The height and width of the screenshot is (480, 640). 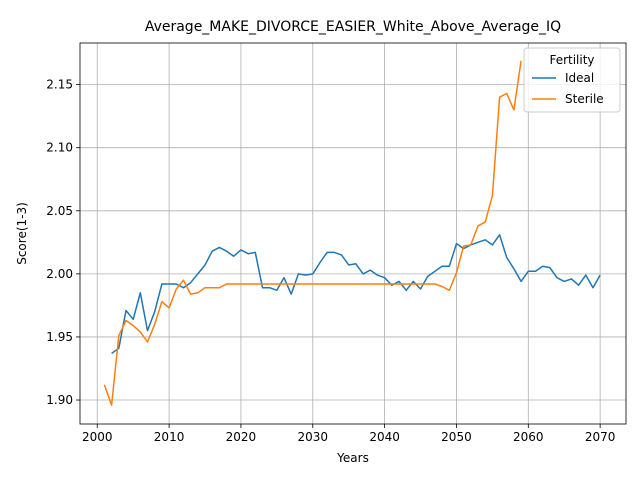 I want to click on x-tick-label: 2050, so click(x=456, y=437).